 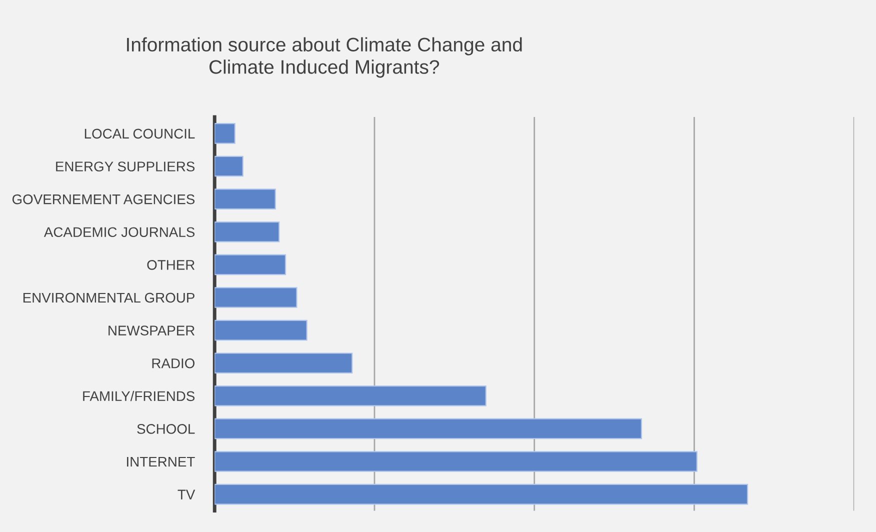 What do you see at coordinates (324, 57) in the screenshot?
I see `chart-title: Information source about Climate Change and Climate Induced Migrants?` at bounding box center [324, 57].